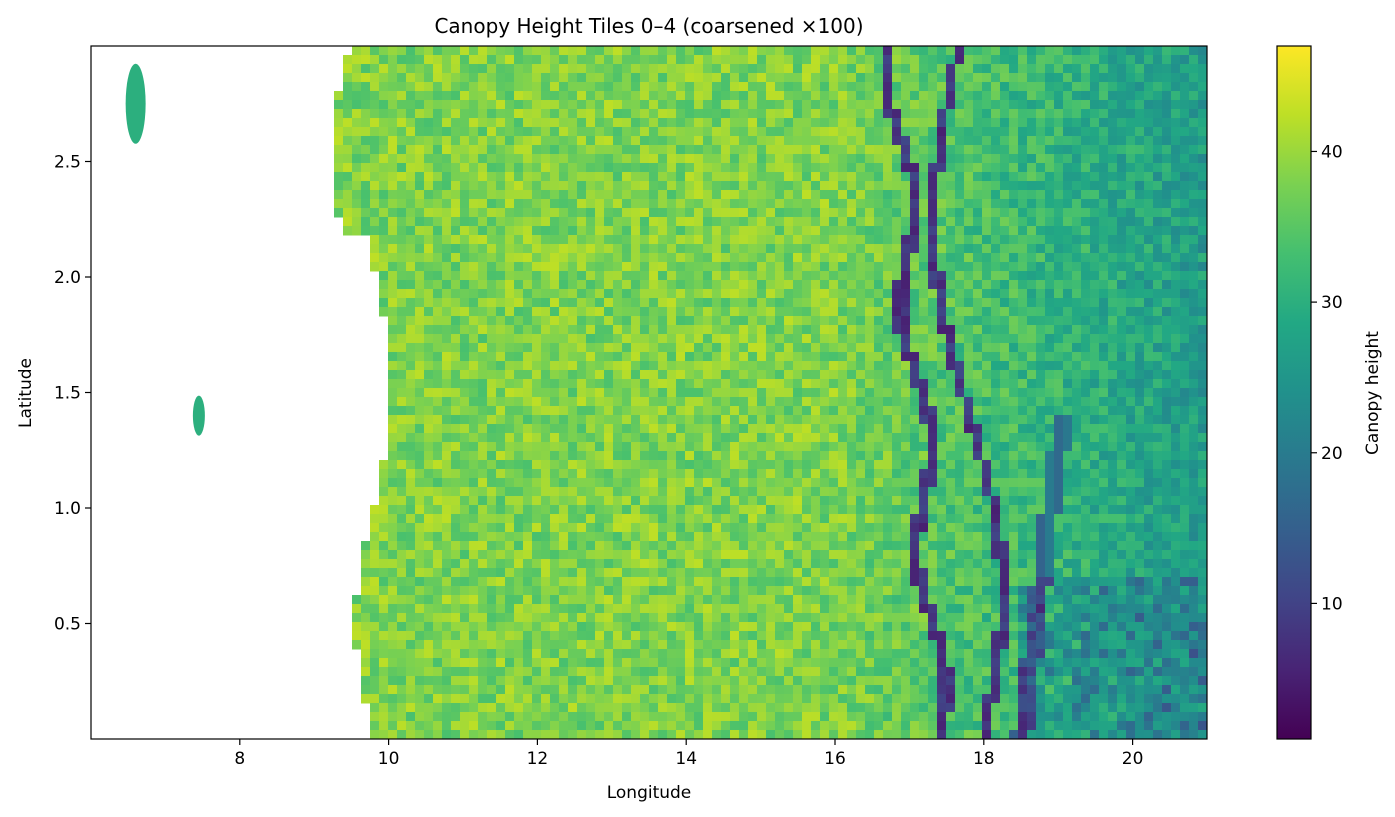 The width and height of the screenshot is (1395, 817). Describe the element at coordinates (984, 759) in the screenshot. I see `x-tick-label: 18` at that location.